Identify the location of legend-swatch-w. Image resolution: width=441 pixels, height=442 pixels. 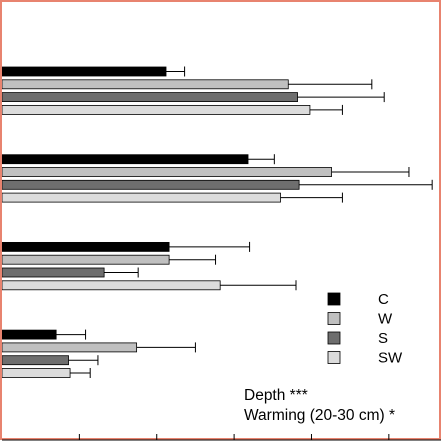
(334, 318).